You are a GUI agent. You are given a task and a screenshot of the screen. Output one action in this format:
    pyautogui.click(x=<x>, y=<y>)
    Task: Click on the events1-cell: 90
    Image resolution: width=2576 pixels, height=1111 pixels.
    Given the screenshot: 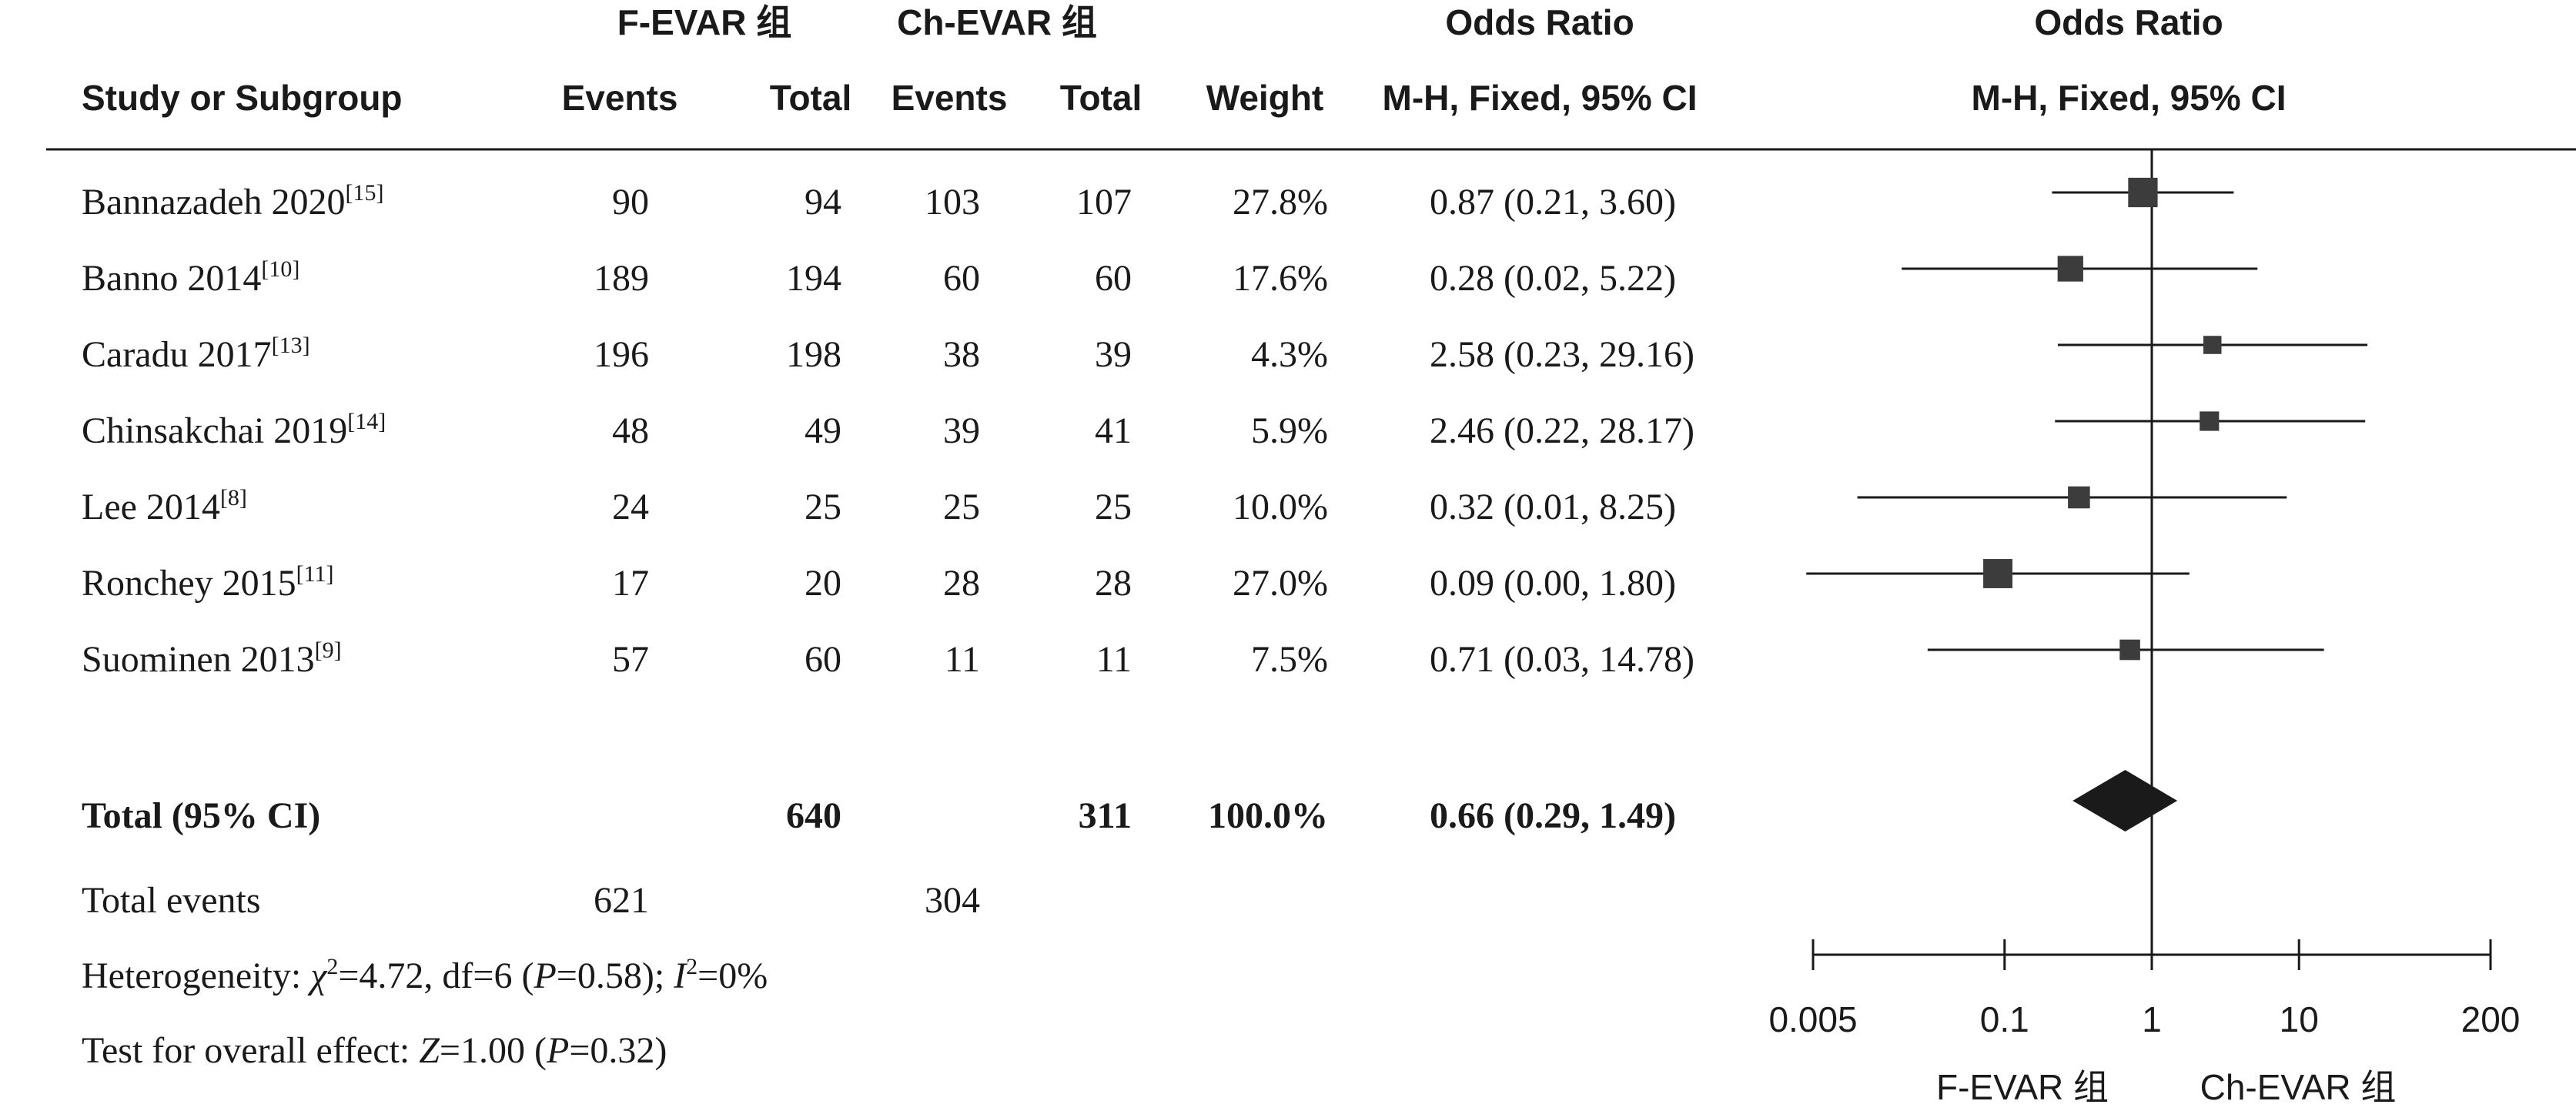 What is the action you would take?
    pyautogui.click(x=630, y=202)
    